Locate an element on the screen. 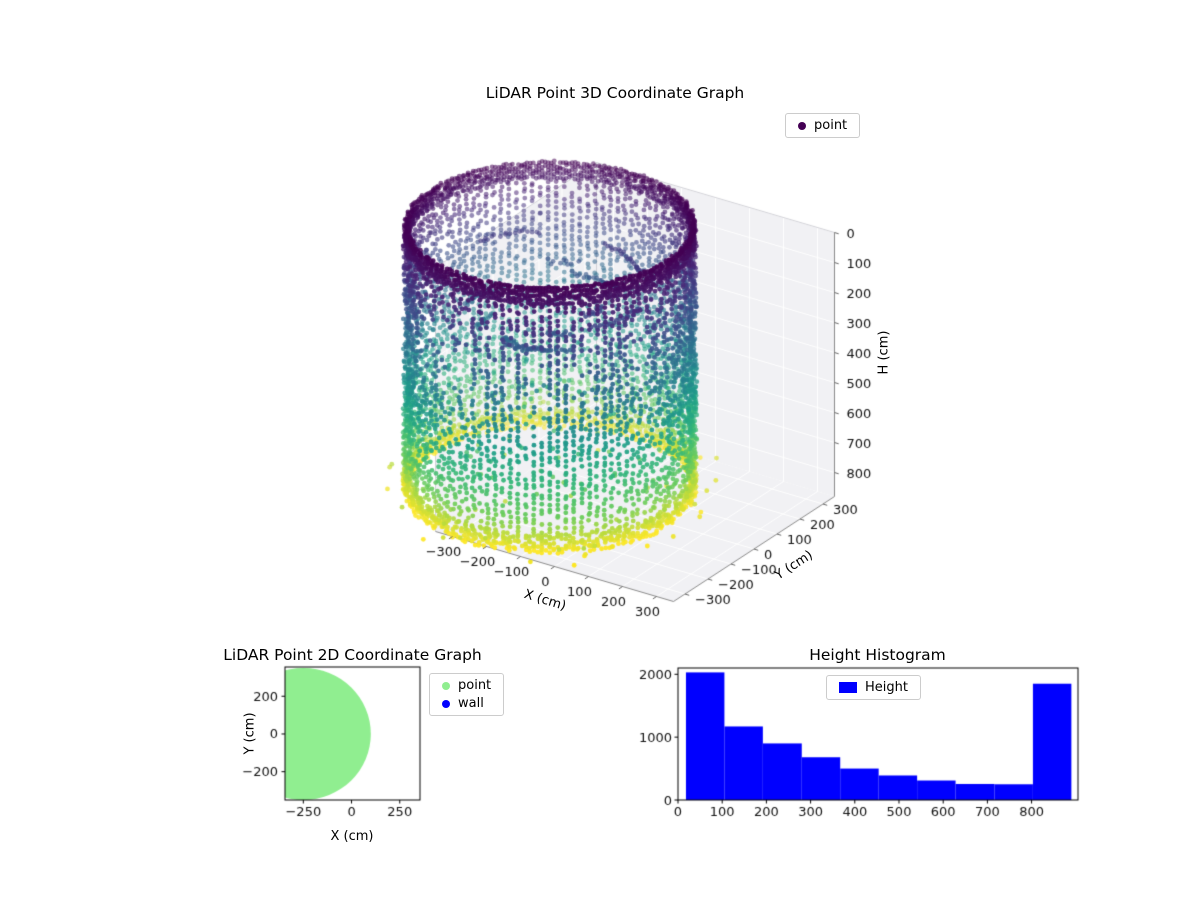 This screenshot has height=900, width=1200. histogram-legend: Height is located at coordinates (873, 687).